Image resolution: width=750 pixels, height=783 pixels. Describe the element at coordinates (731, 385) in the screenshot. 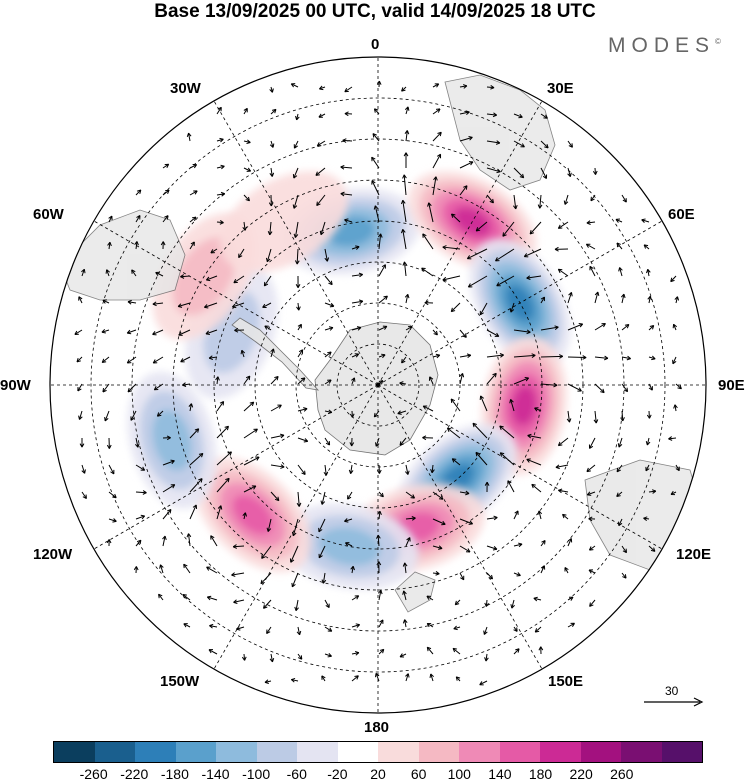

I see `lon-label-90e: 90E` at that location.